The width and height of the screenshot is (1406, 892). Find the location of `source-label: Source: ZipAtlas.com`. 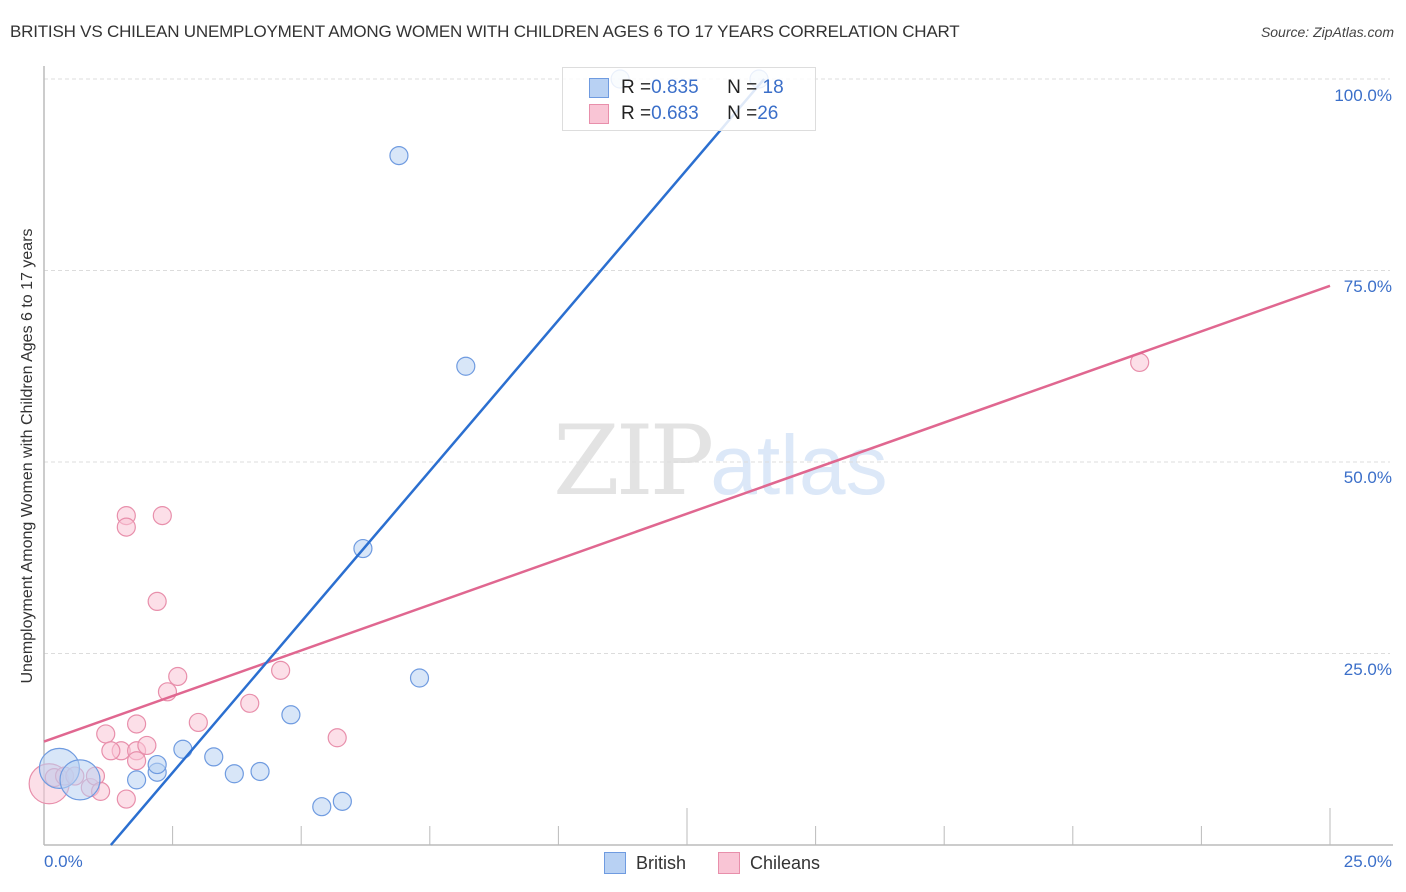

source-label: Source: ZipAtlas.com is located at coordinates (1327, 32).